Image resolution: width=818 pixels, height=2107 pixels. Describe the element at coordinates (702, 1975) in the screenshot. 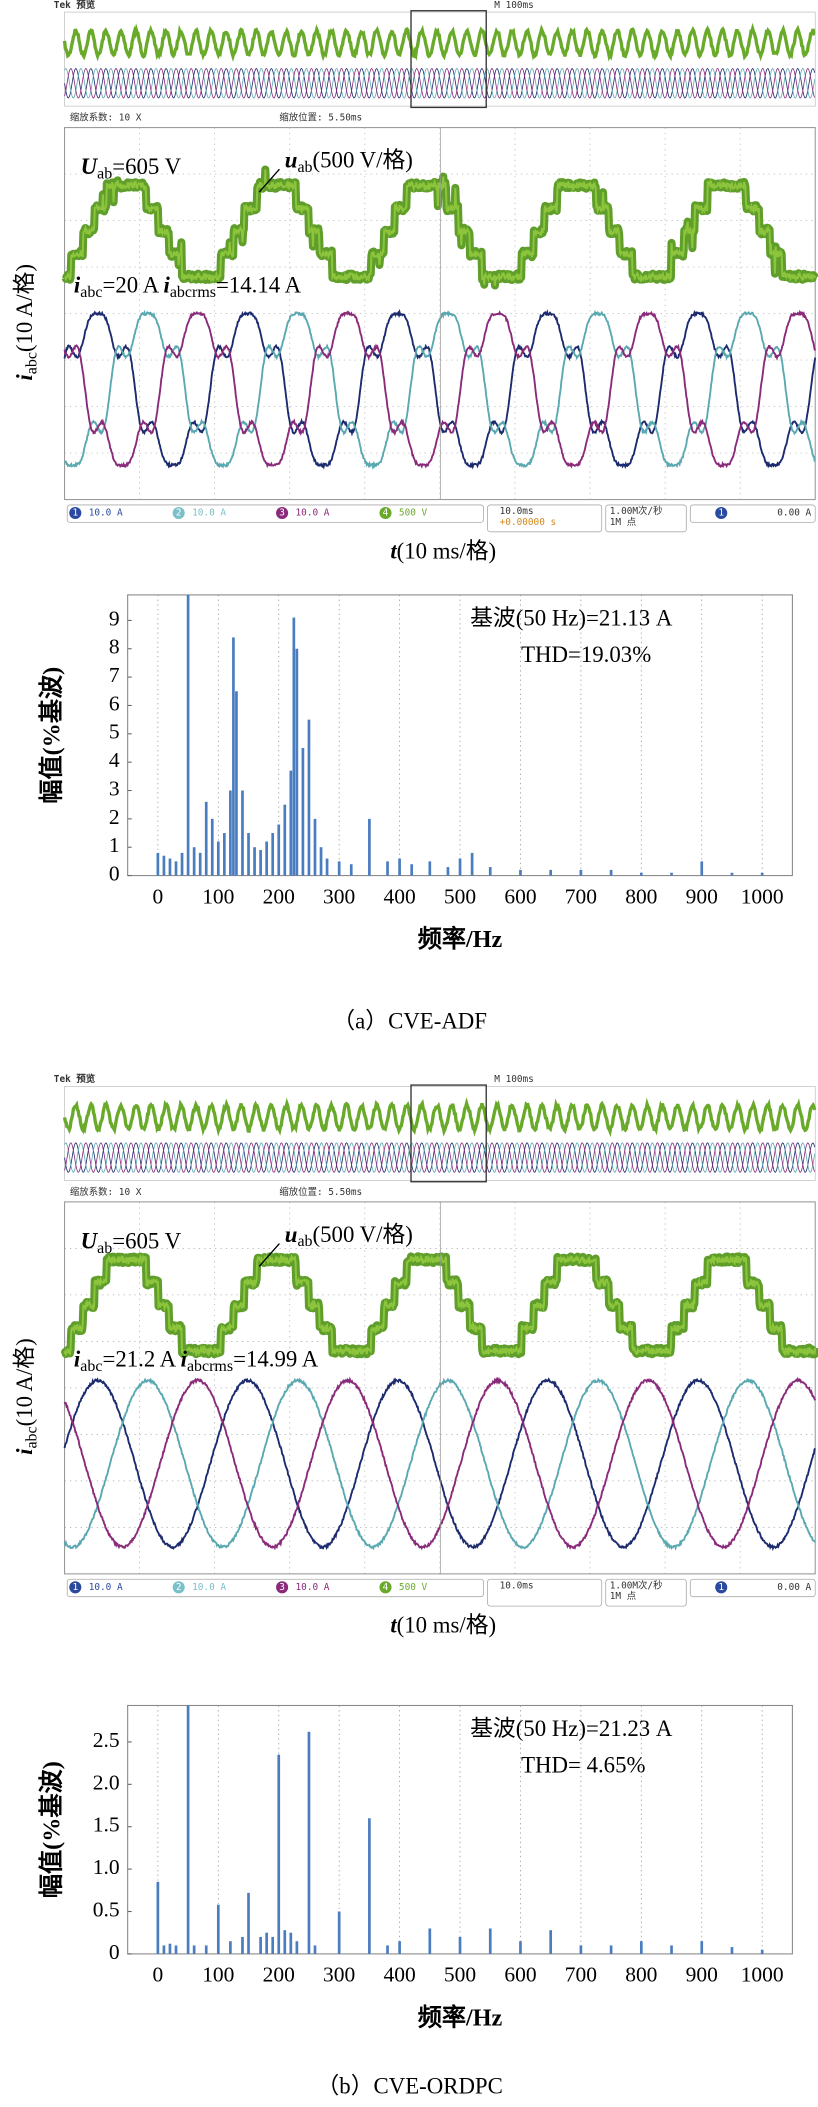

I see `x-tick-label: 900` at that location.